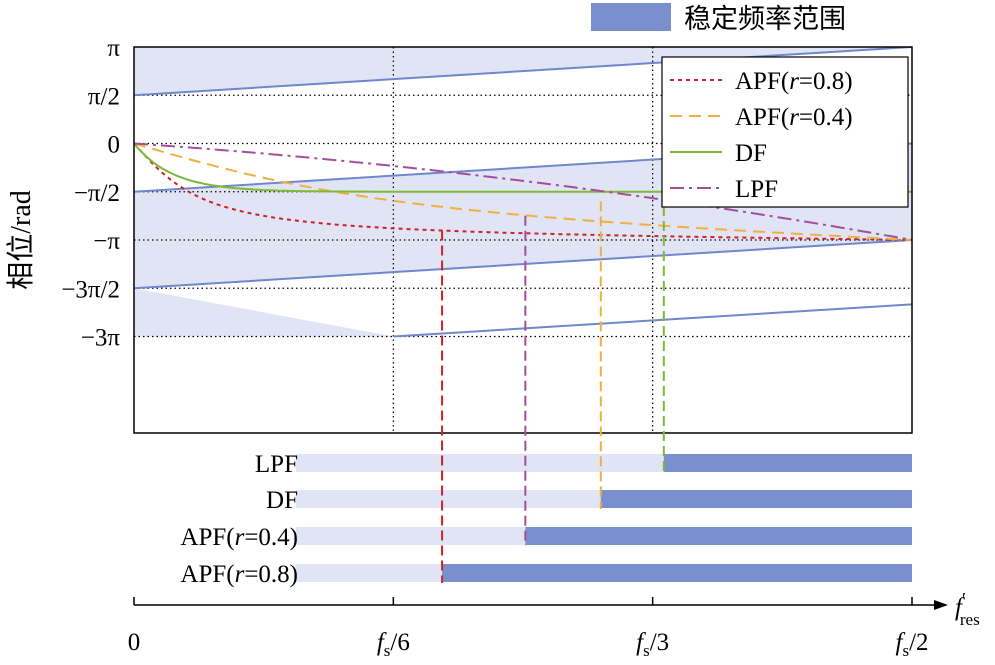 This screenshot has height=665, width=995. Describe the element at coordinates (104, 96) in the screenshot. I see `y-tick-label: π/2` at that location.